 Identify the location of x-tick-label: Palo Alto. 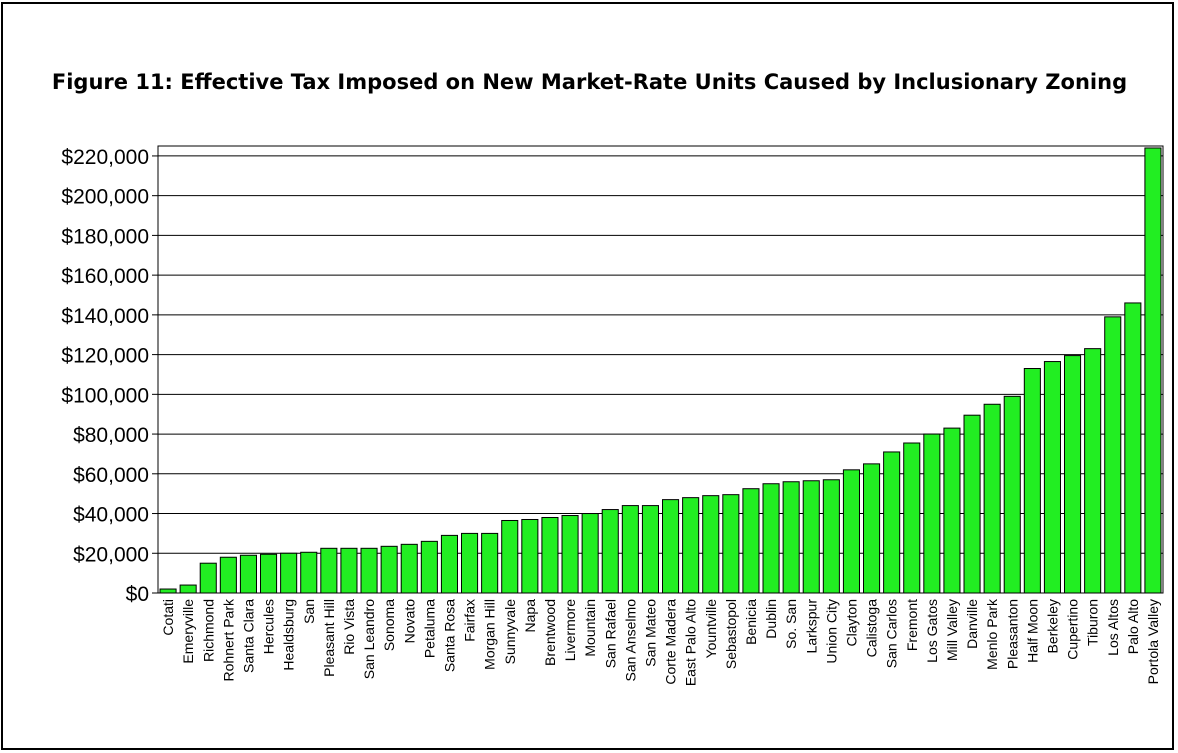
(1133, 626).